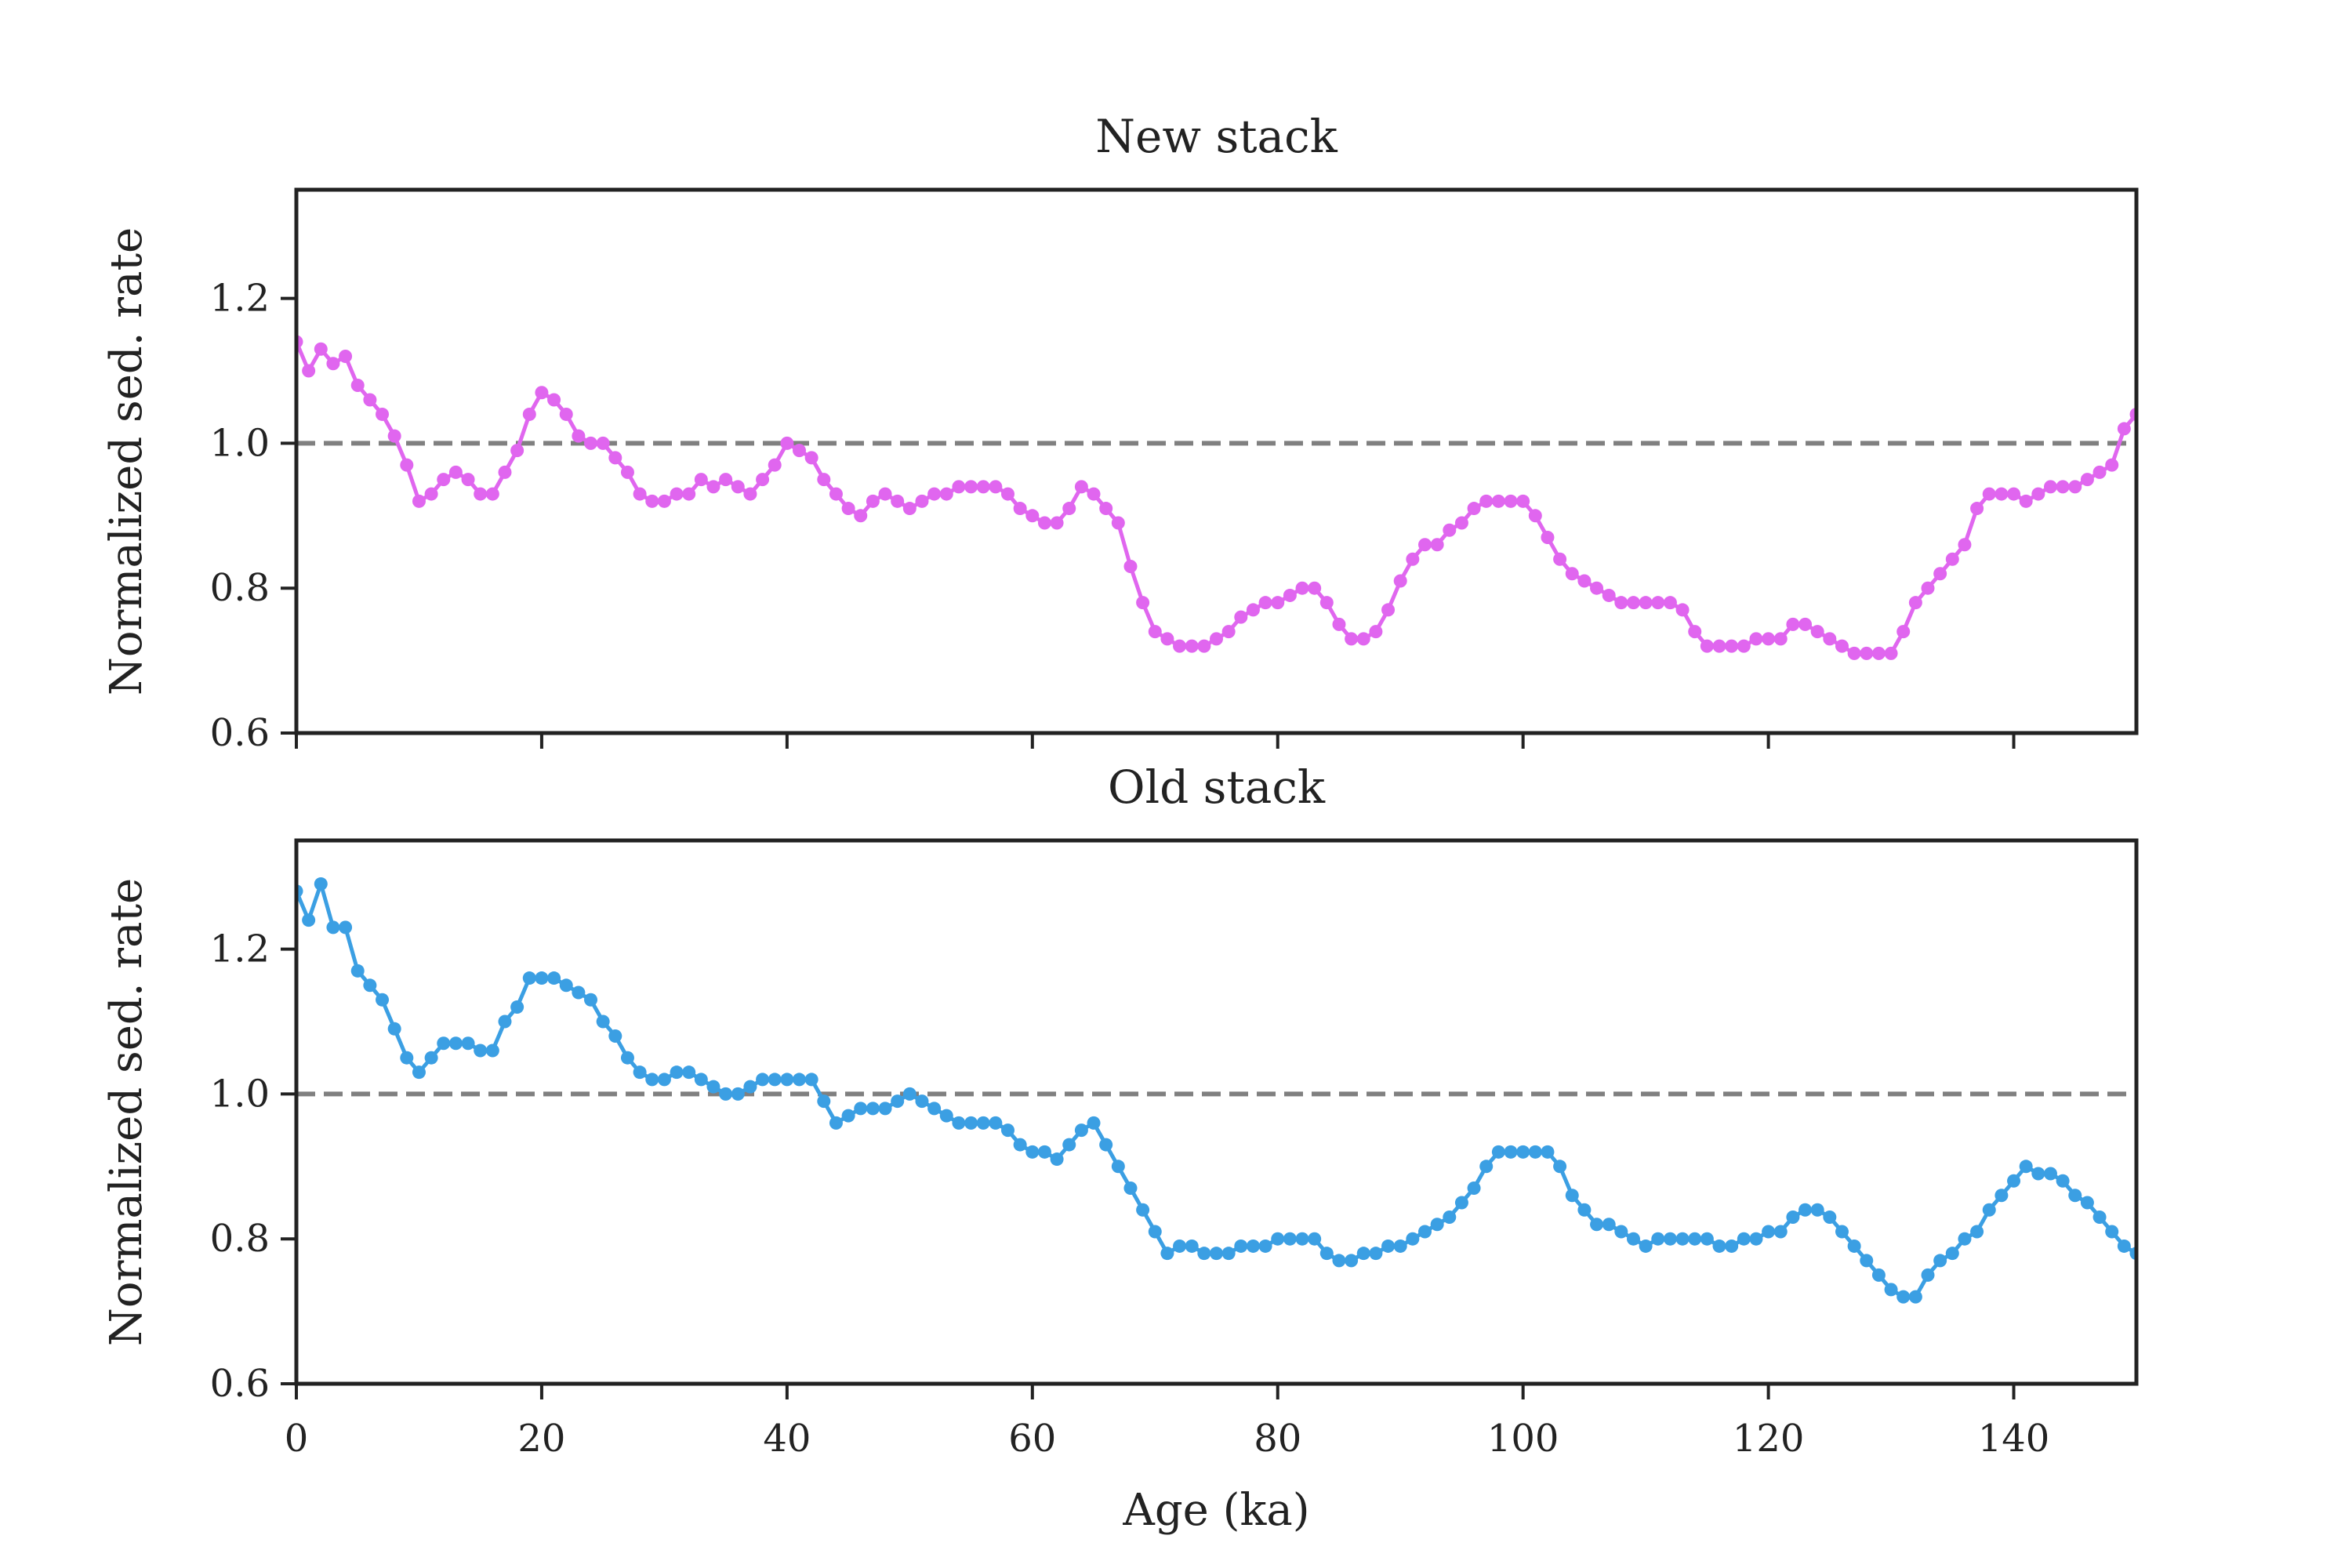 The height and width of the screenshot is (1568, 2352). Describe the element at coordinates (2014, 1439) in the screenshot. I see `x-tick-label: 140` at that location.